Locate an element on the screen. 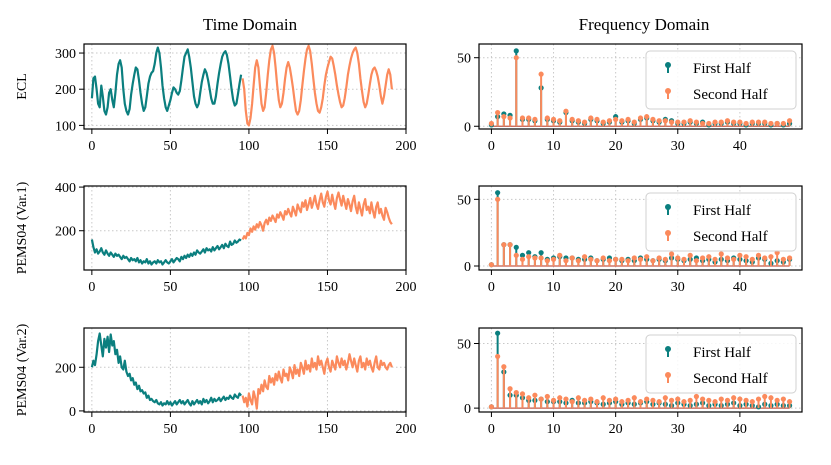 This screenshot has width=831, height=465. legend-label-first: First Half is located at coordinates (722, 211).